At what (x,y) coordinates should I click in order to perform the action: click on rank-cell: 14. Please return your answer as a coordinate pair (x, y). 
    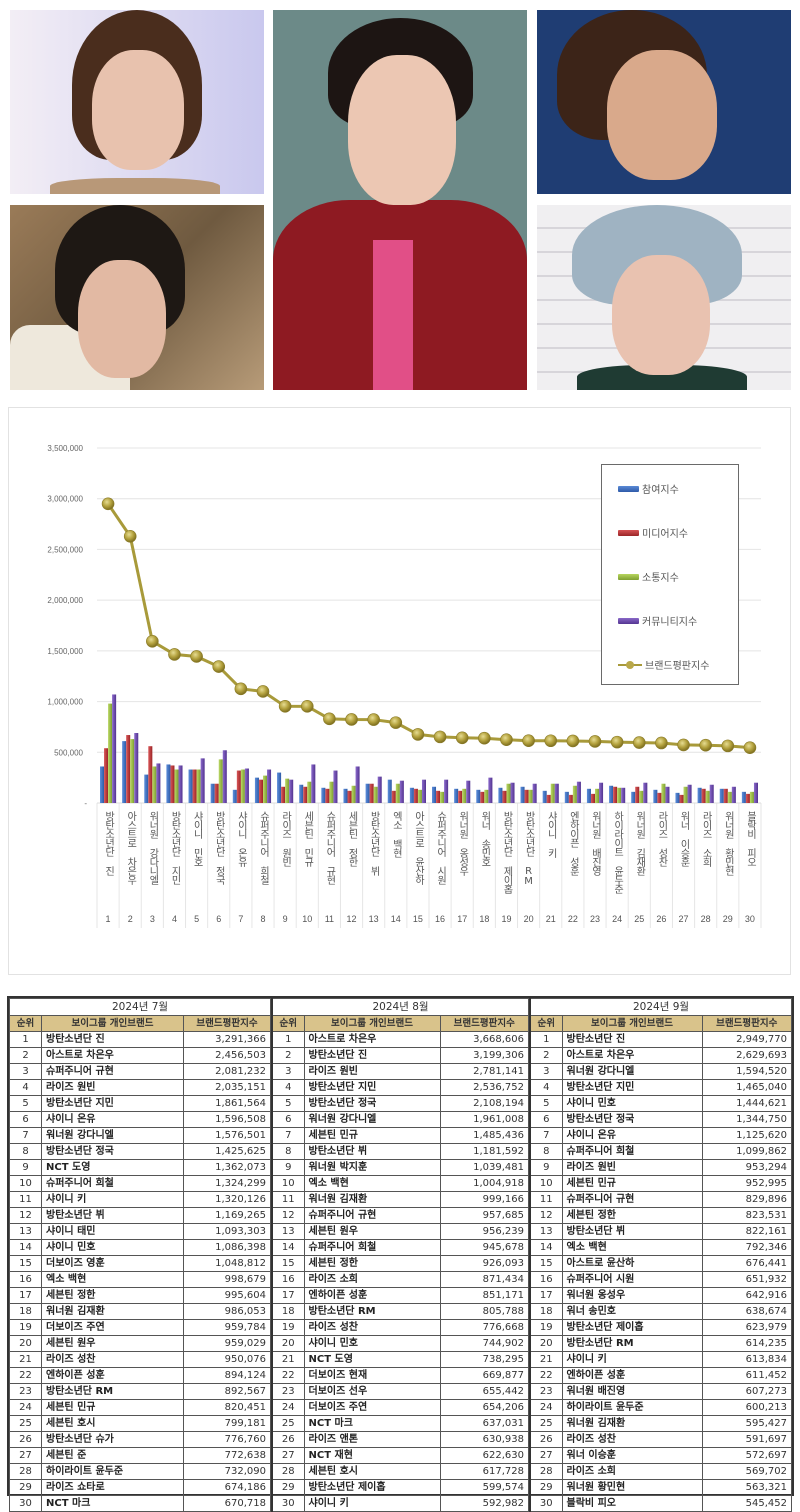
    Looking at the image, I should click on (546, 1247).